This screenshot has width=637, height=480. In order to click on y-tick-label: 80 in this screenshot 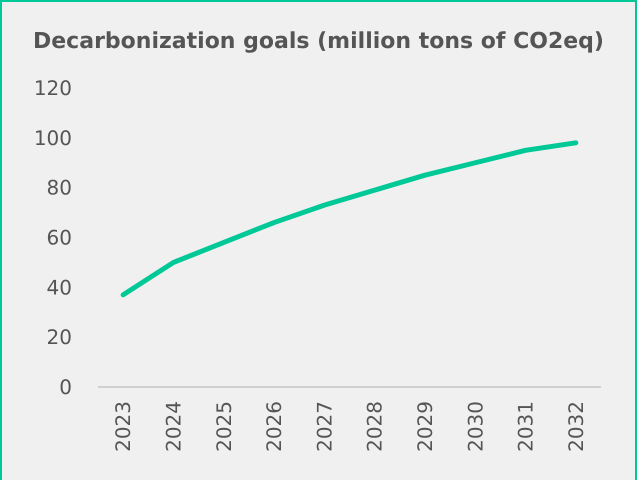, I will do `click(59, 188)`.